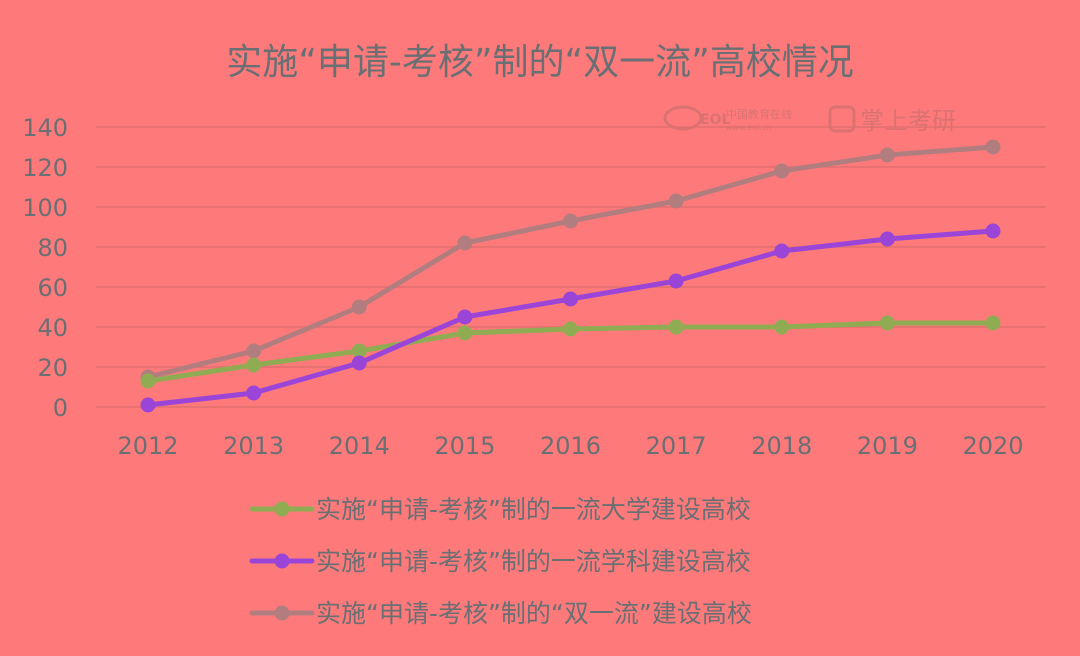  I want to click on x-tick-label: 2019, so click(887, 446).